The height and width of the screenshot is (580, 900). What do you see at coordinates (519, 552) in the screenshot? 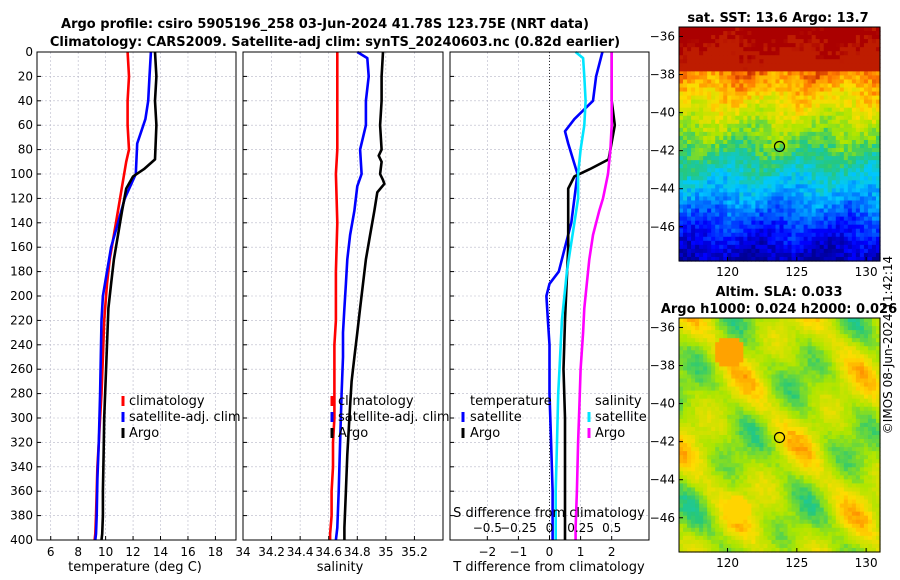
I see `x-tick-label: −1` at bounding box center [519, 552].